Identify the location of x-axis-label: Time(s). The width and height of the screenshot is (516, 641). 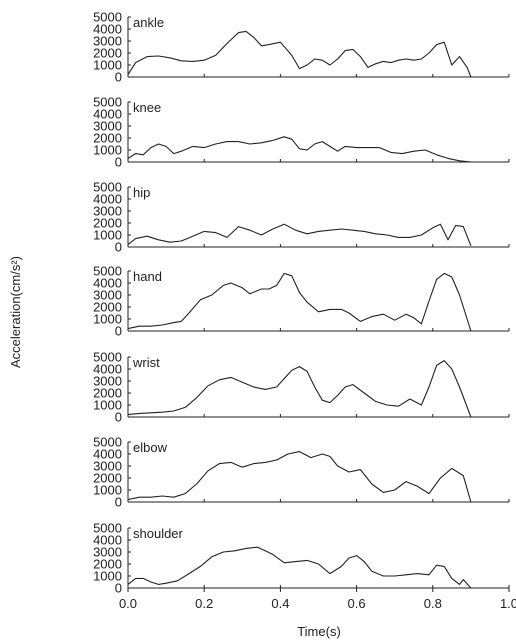
(319, 631).